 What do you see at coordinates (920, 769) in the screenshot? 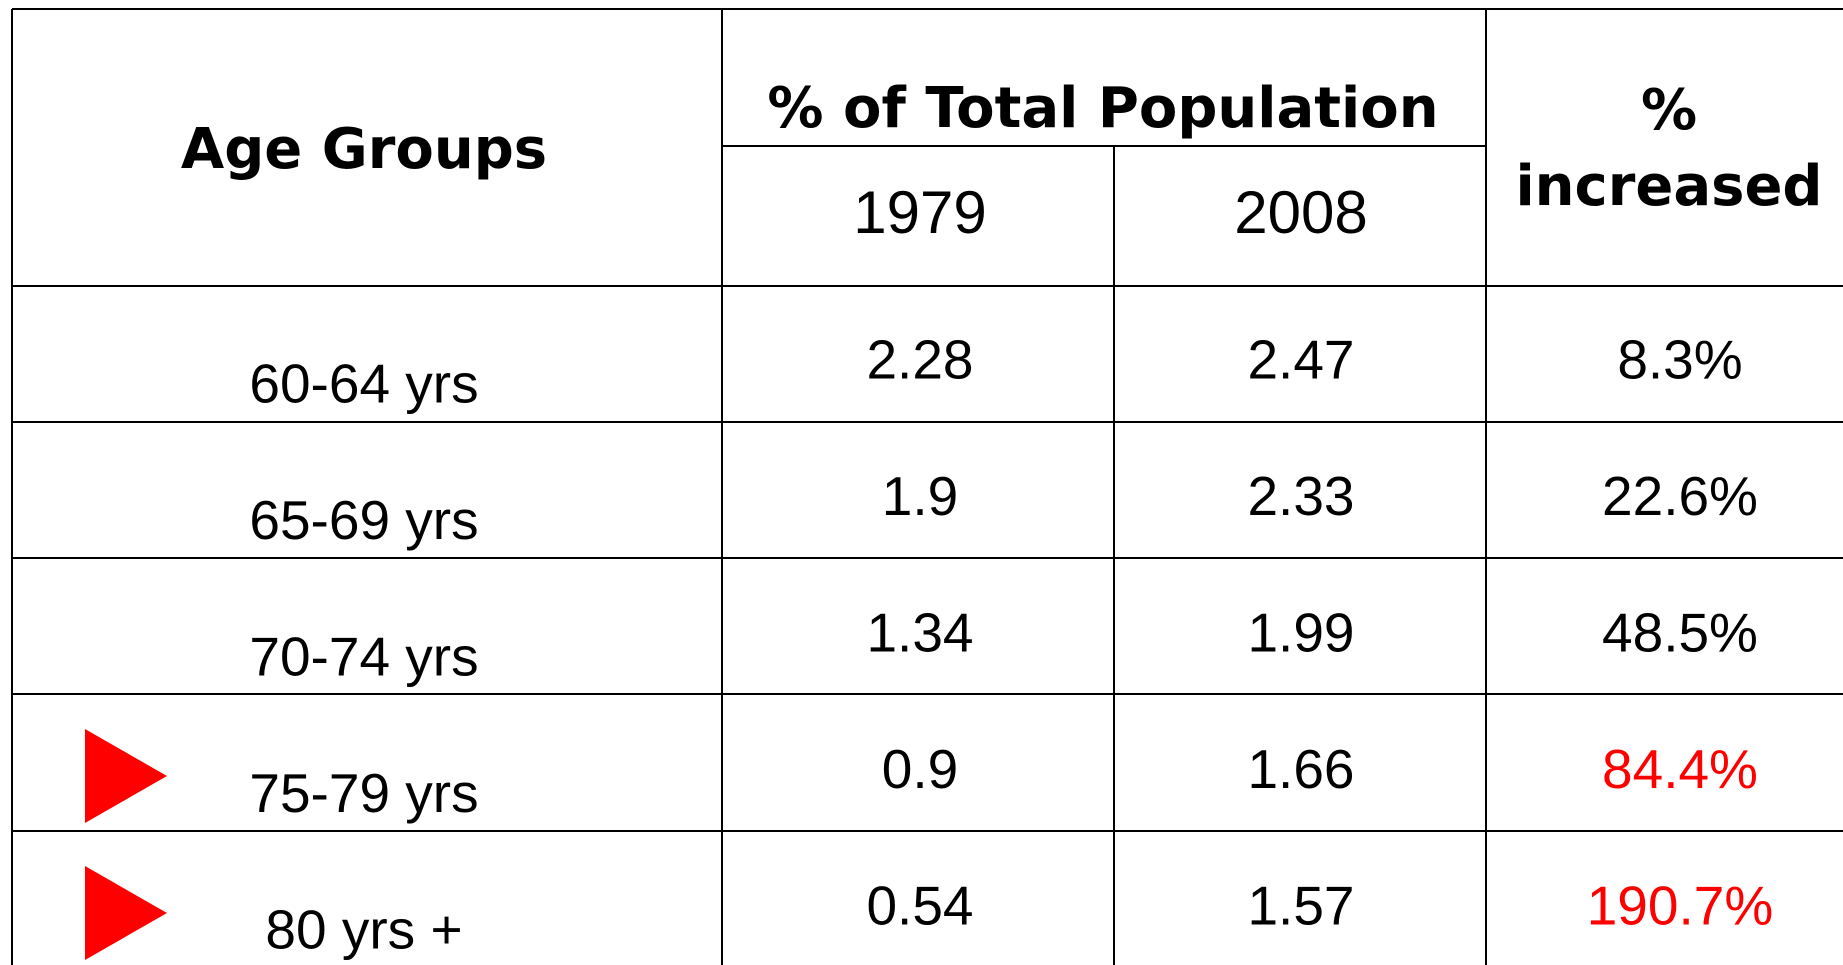
I see `value-1979: 0.9` at bounding box center [920, 769].